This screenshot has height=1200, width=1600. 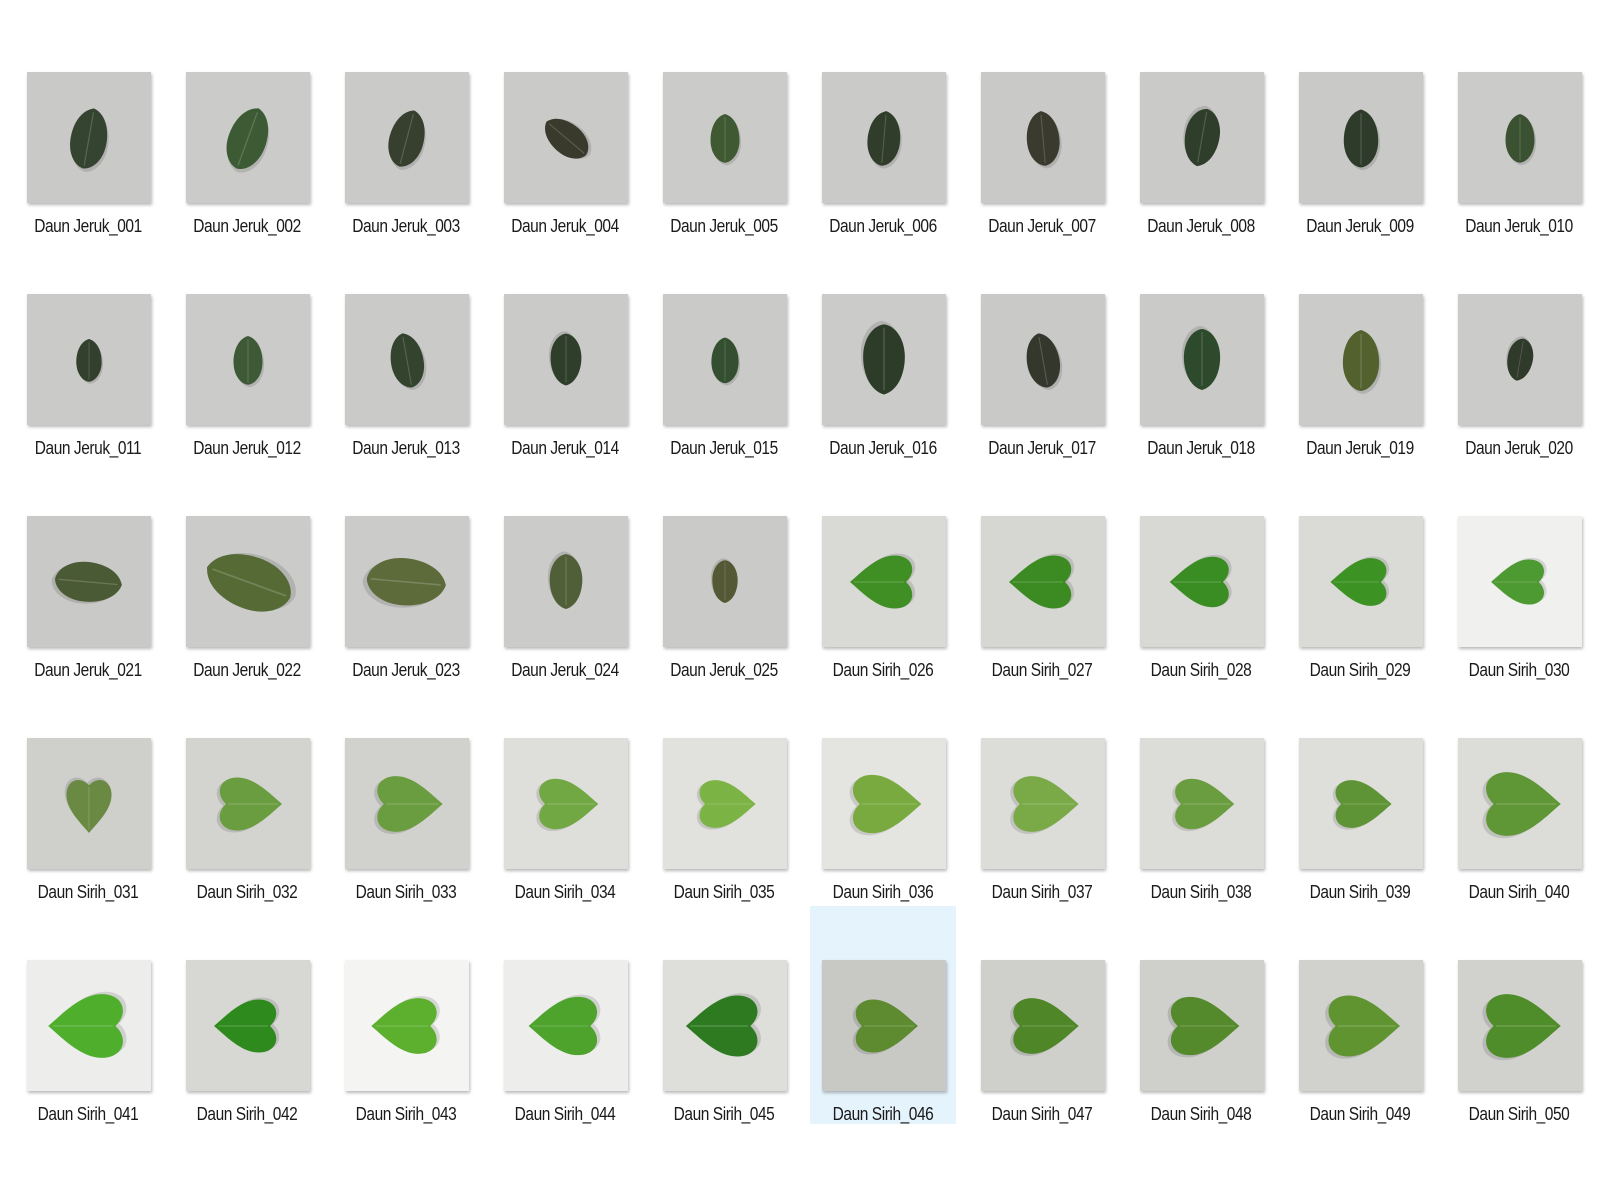 I want to click on file-item: Daun Sirih_043, so click(x=406, y=1015).